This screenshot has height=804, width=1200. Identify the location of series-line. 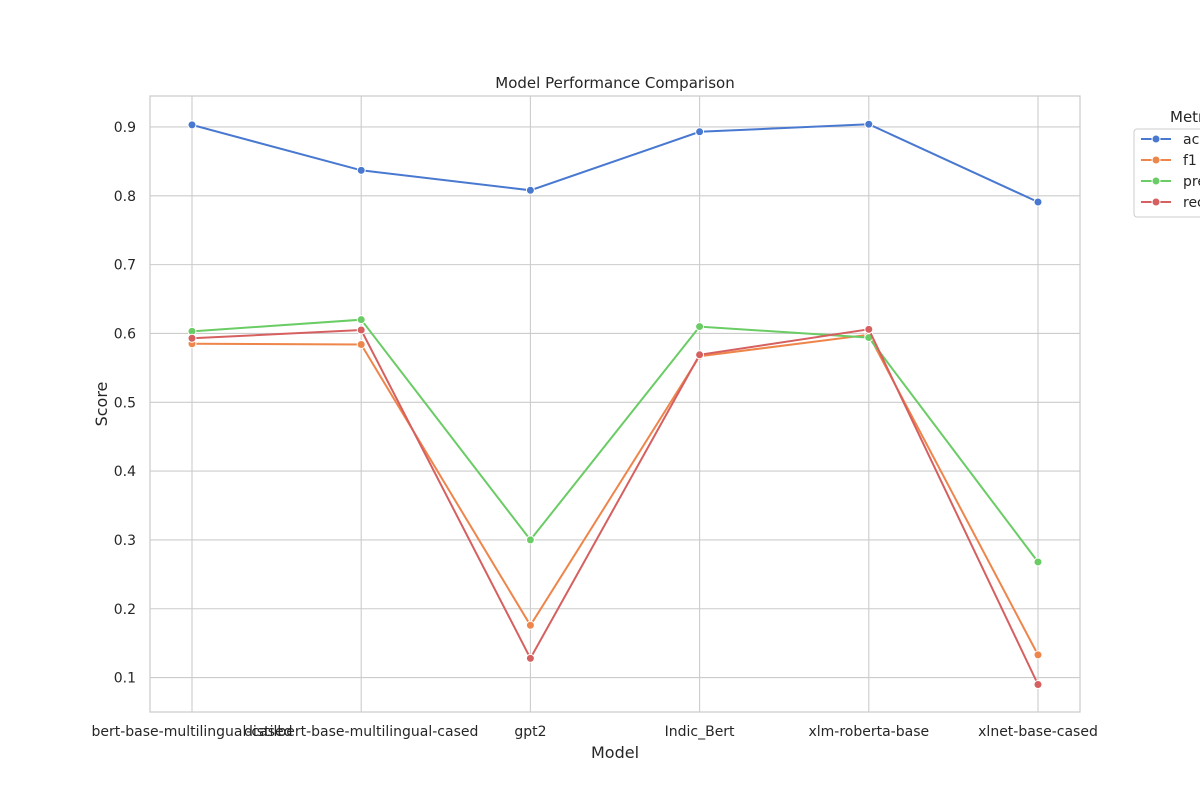
(615, 163).